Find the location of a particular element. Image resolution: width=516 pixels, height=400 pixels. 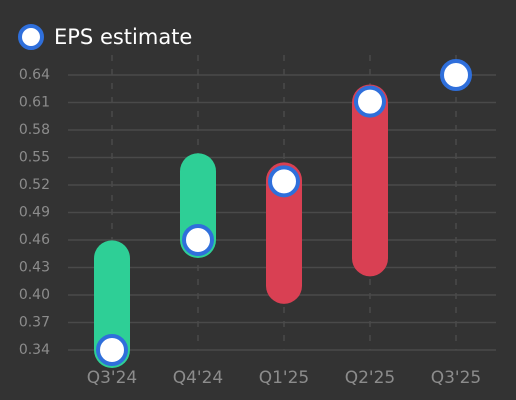

x-tick-label: Q1'25 is located at coordinates (284, 378).